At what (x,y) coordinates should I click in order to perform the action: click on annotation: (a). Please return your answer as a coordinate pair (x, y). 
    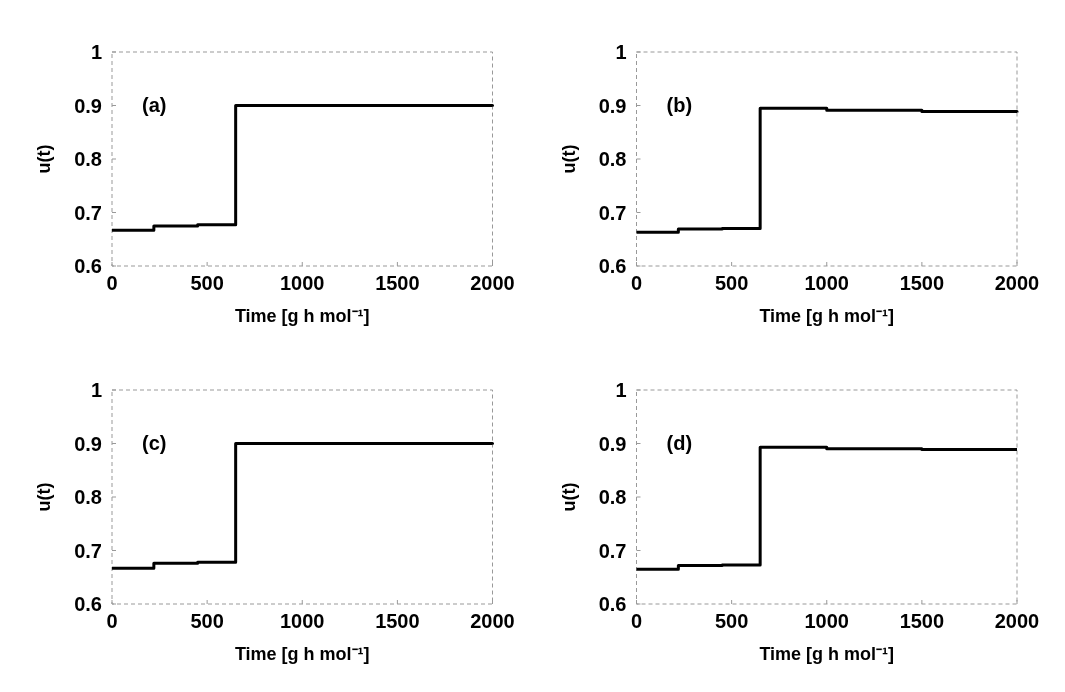
    Looking at the image, I should click on (154, 105).